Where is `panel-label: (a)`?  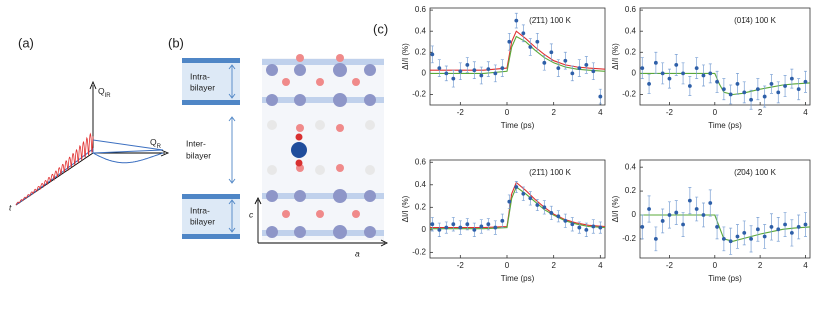
panel-label: (a) is located at coordinates (26, 42).